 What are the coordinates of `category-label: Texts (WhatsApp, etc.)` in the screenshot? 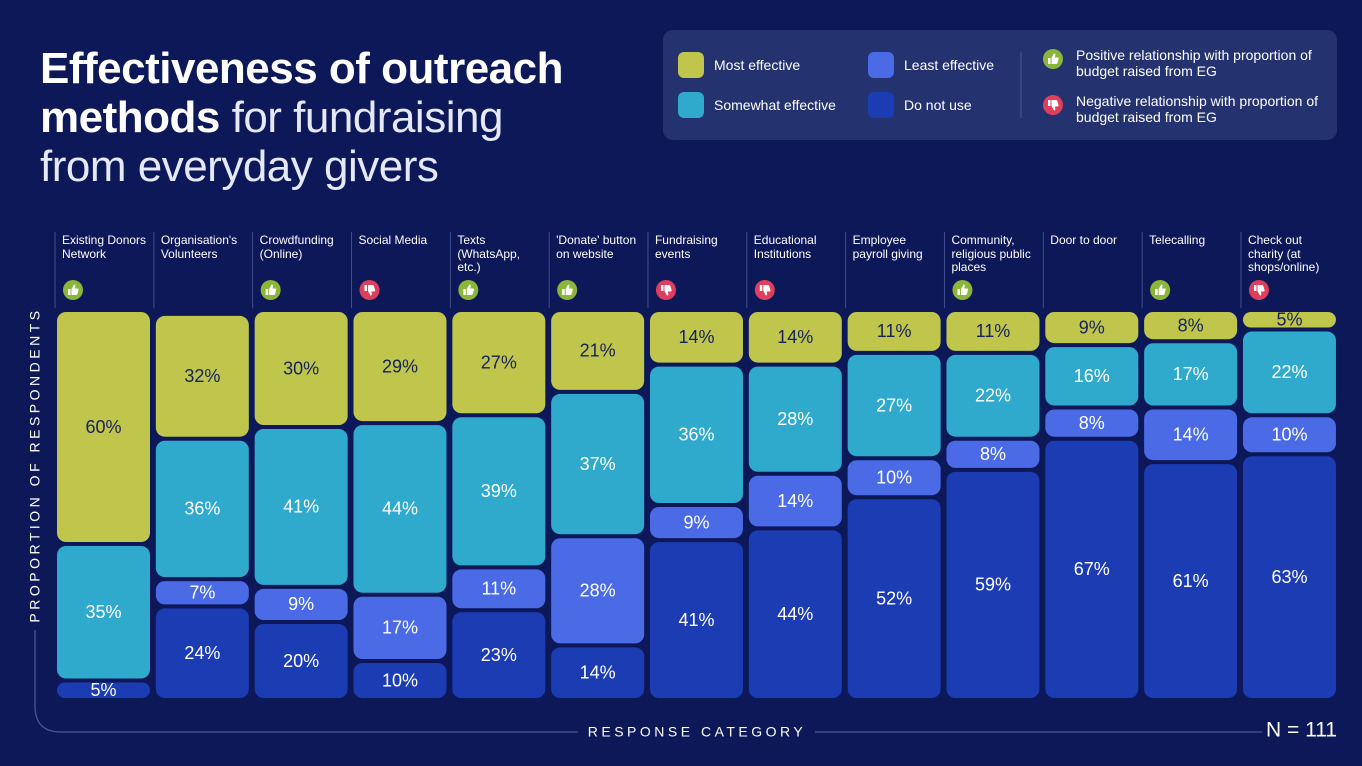 It's located at (489, 253).